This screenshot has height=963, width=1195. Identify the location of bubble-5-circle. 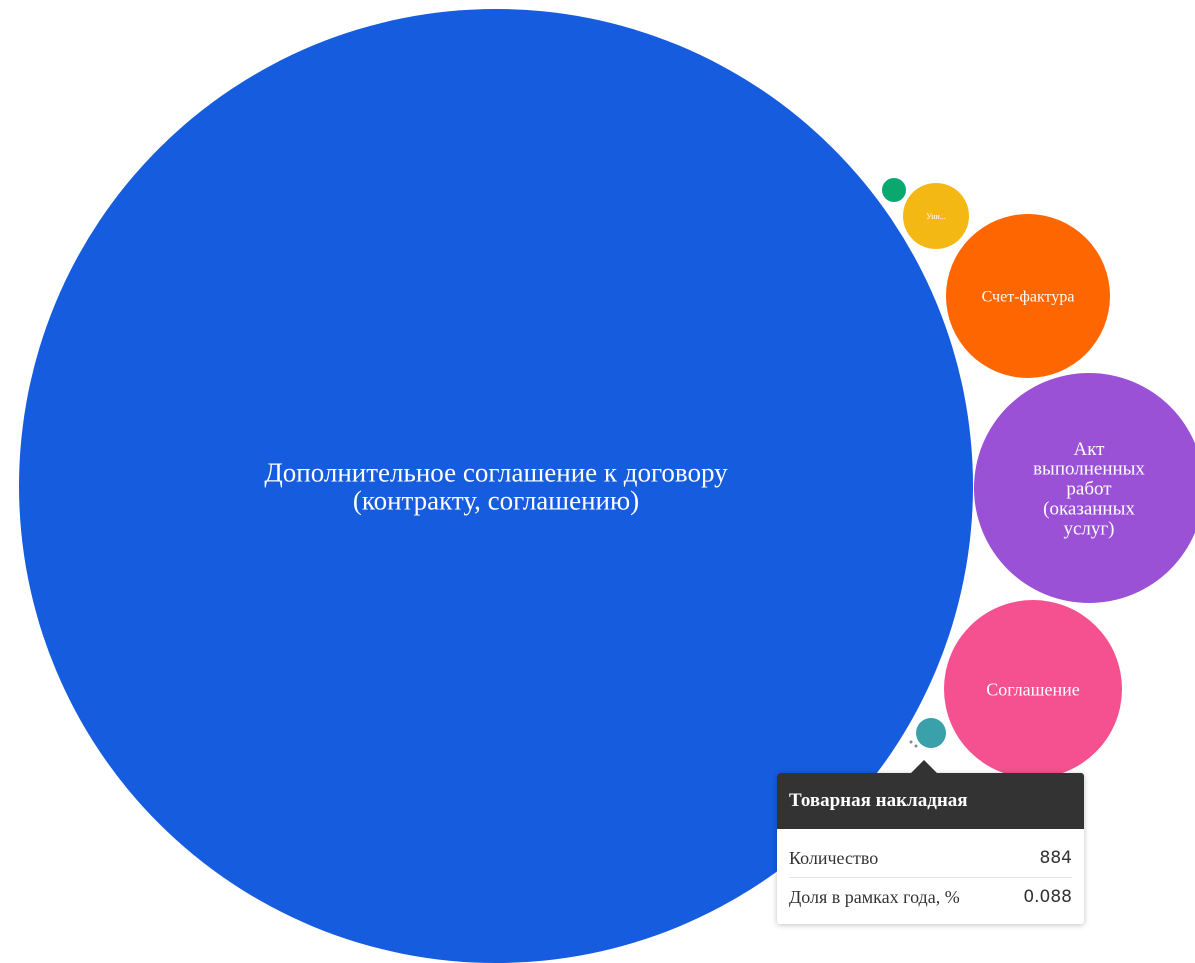
(936, 216).